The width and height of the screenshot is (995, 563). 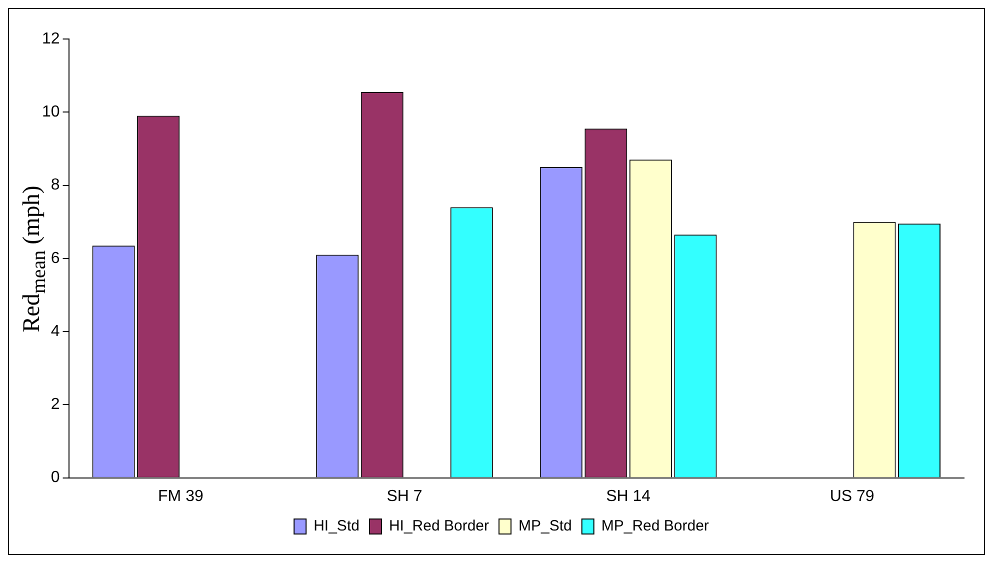 I want to click on y-tick-label: 10, so click(x=51, y=112).